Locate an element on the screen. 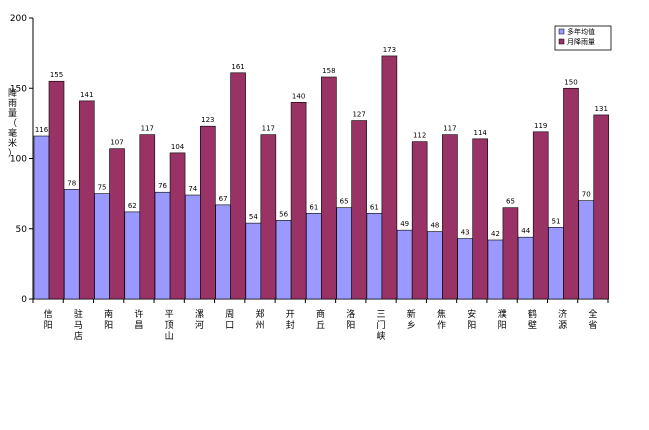 Image resolution: width=649 pixels, height=430 pixels. data-label: 112 is located at coordinates (419, 136).